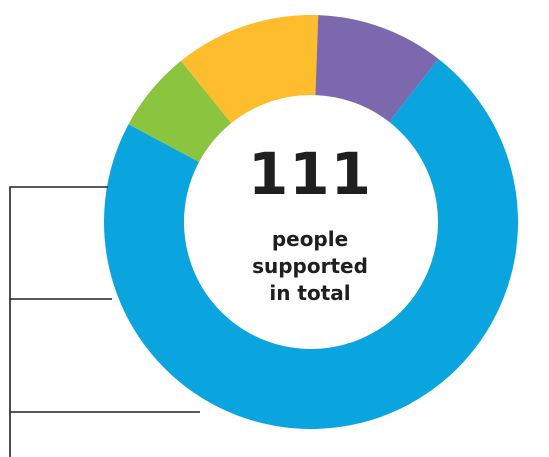  Describe the element at coordinates (310, 293) in the screenshot. I see `caption-line-3: in total` at that location.